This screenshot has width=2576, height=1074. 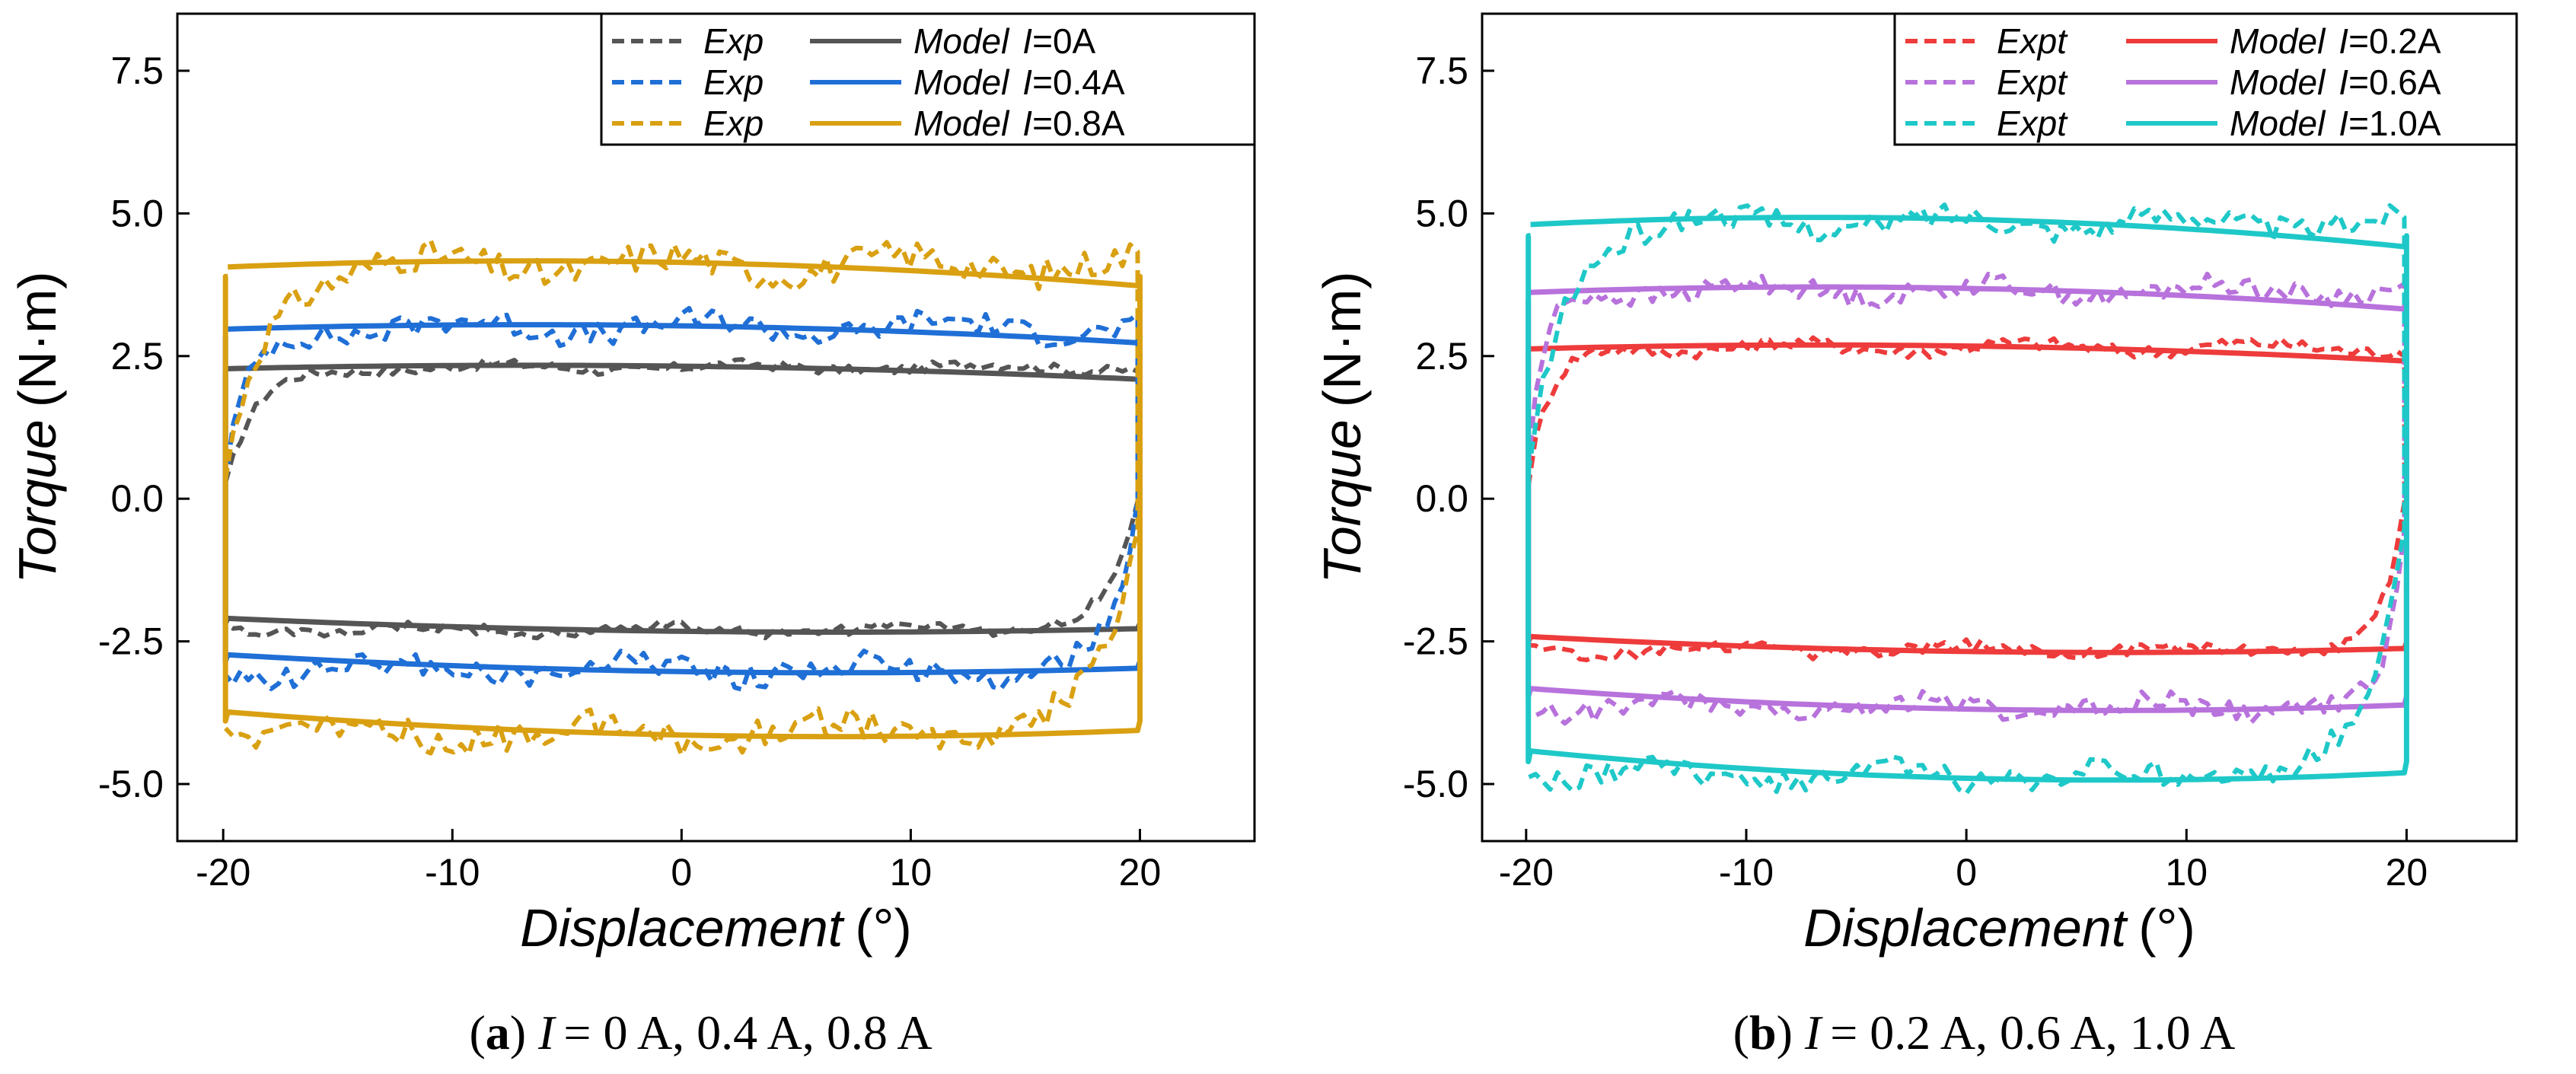 I want to click on legend-box, so click(x=928, y=79).